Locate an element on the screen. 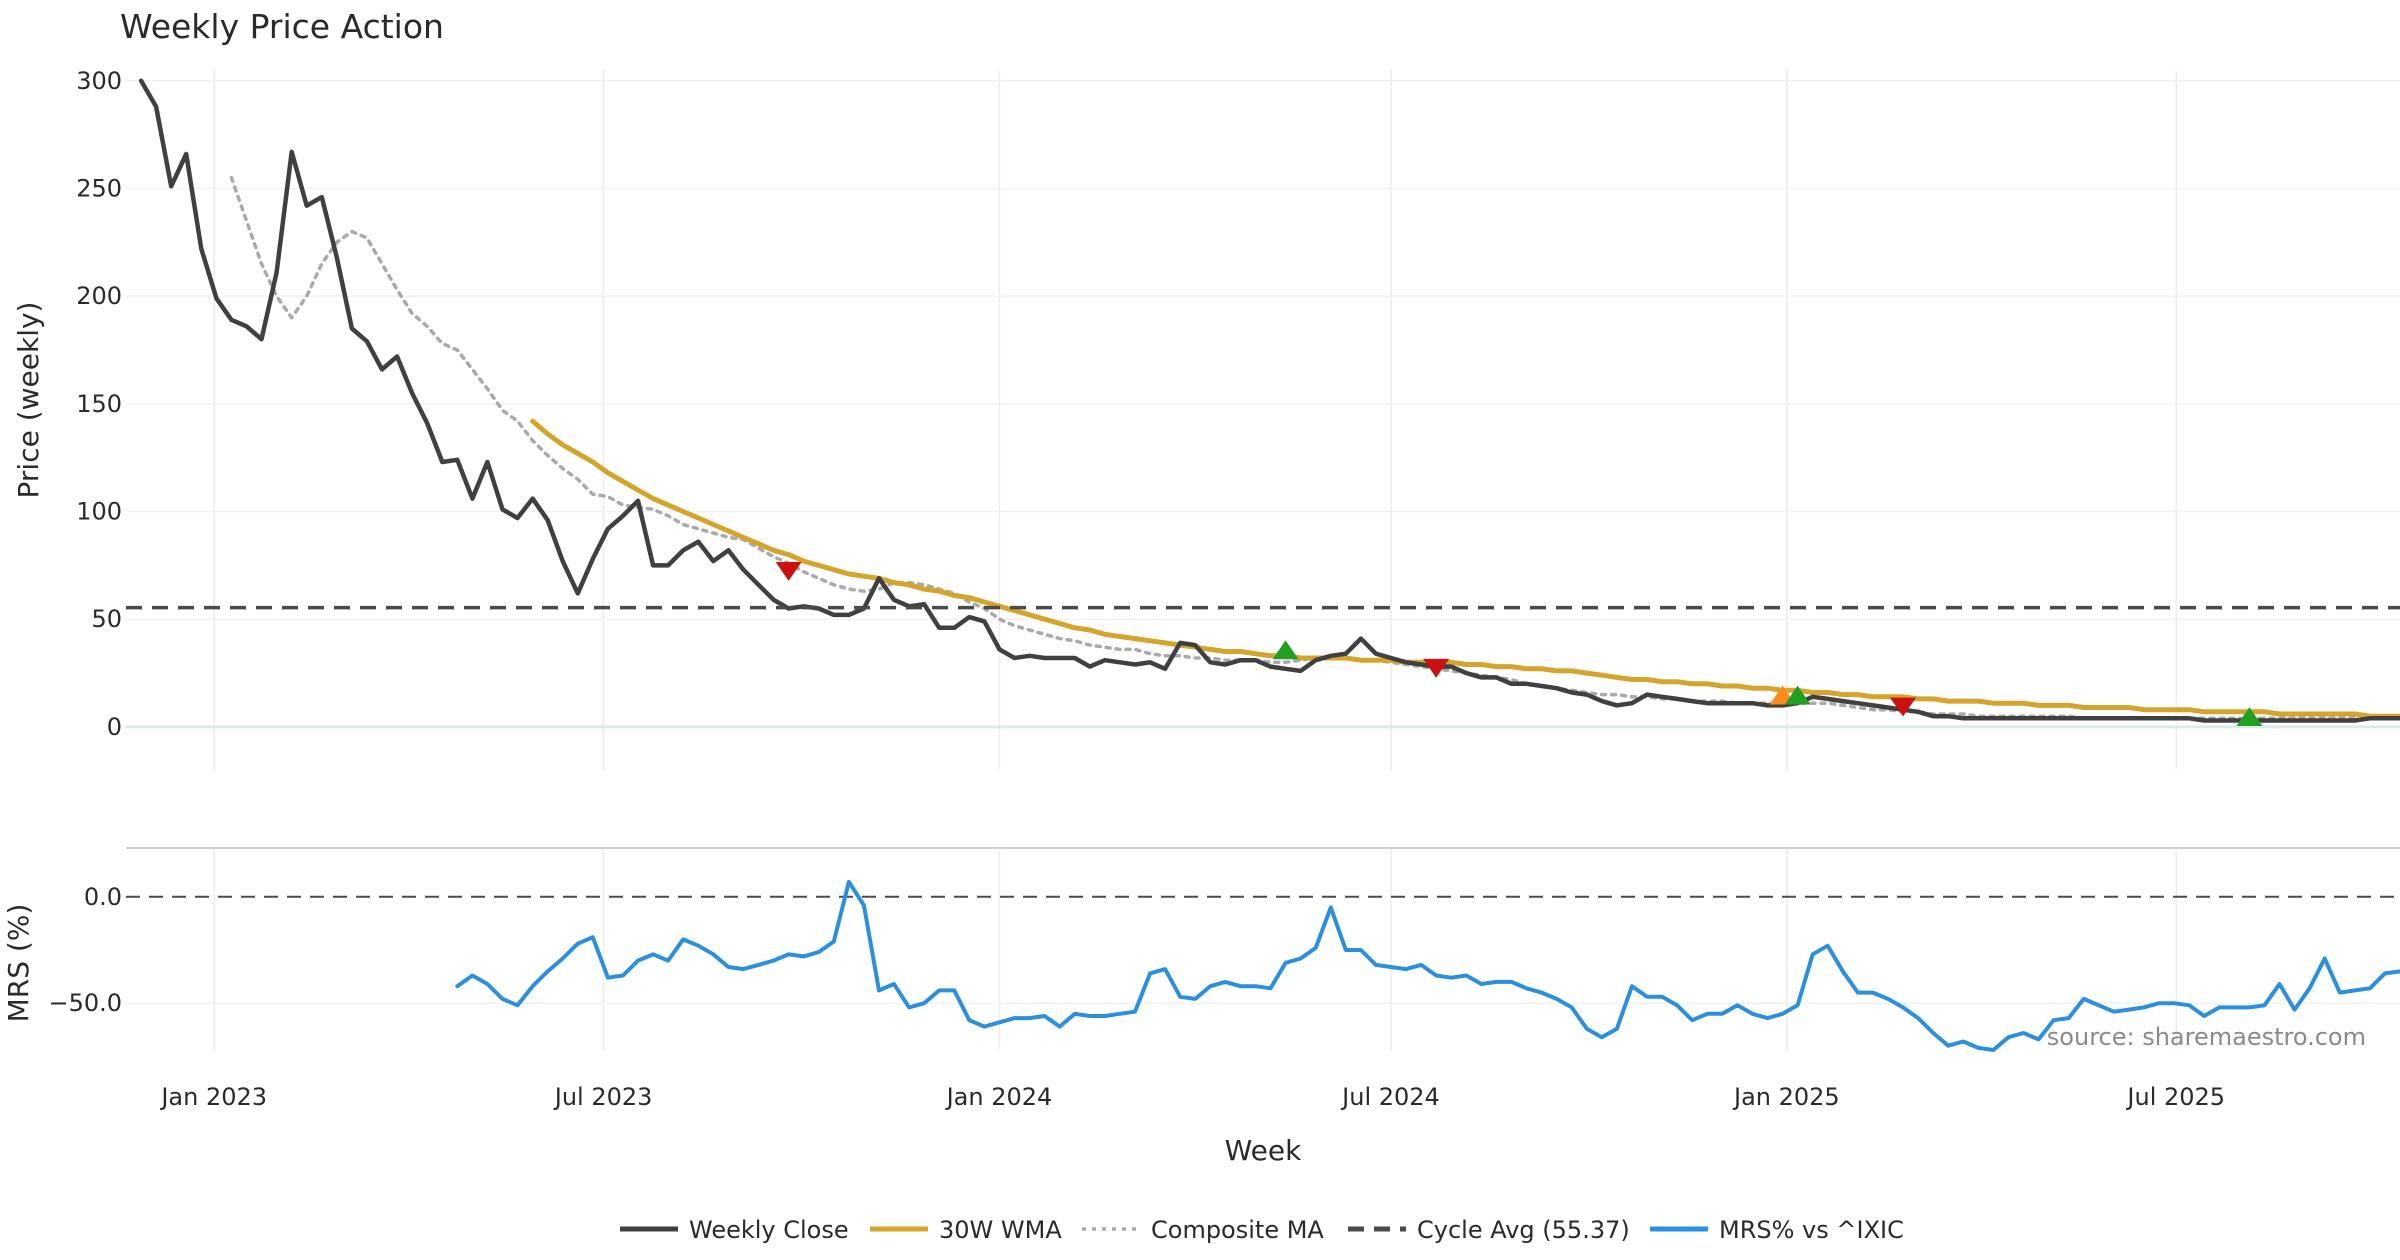 The image size is (2400, 1260). price-y-tick-labels: 0 50 100 150 200 250 300 is located at coordinates (99, 404).